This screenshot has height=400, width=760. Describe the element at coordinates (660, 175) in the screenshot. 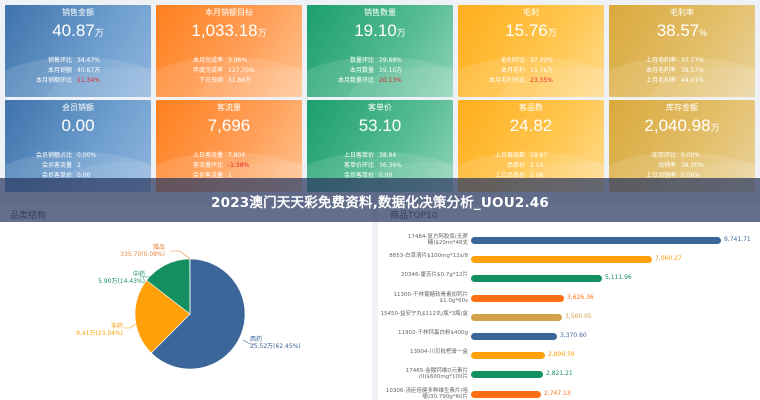

I see `kpi-stat-label: 上日动销率` at that location.